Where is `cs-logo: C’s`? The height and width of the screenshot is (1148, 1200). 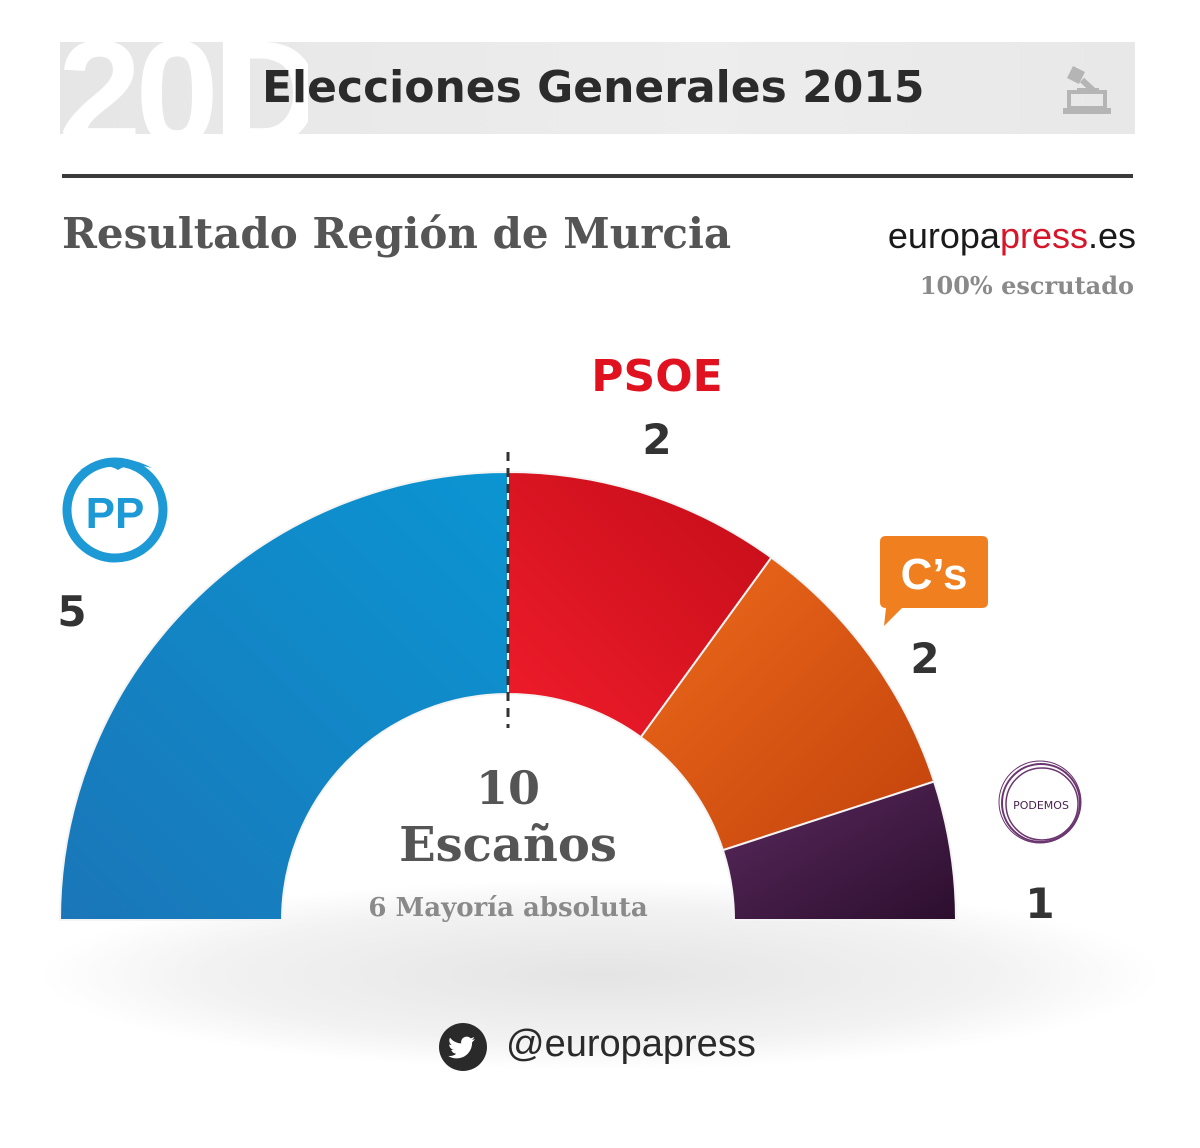 cs-logo: C’s is located at coordinates (934, 581).